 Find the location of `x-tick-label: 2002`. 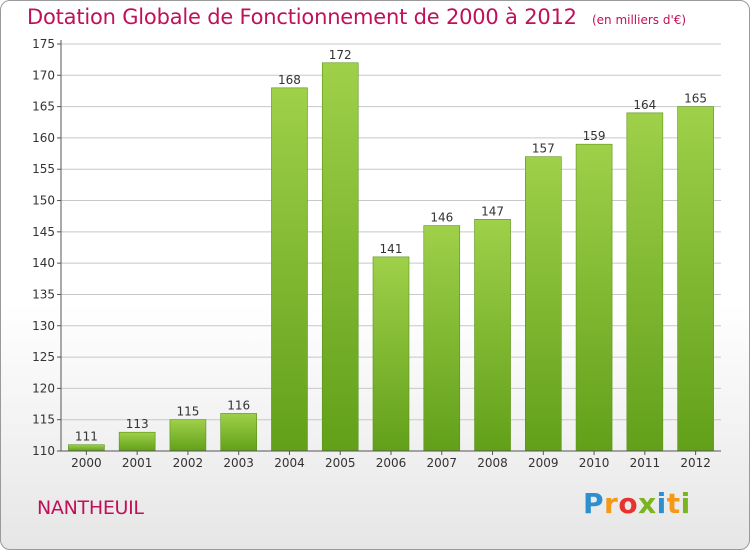

x-tick-label: 2002 is located at coordinates (188, 463).